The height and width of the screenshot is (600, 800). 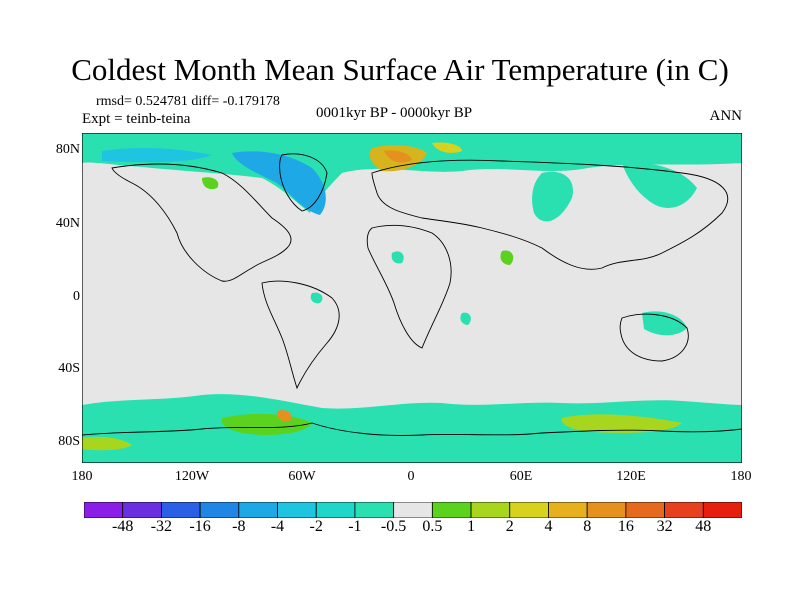 What do you see at coordinates (471, 526) in the screenshot?
I see `colorbar-label: 1` at bounding box center [471, 526].